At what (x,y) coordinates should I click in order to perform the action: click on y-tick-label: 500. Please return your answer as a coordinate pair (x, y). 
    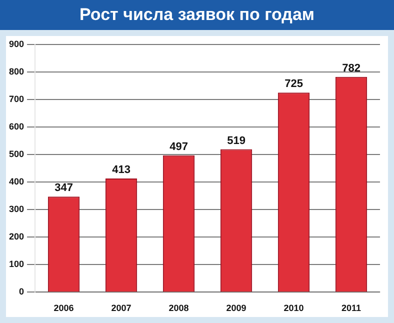
    Looking at the image, I should click on (16, 154).